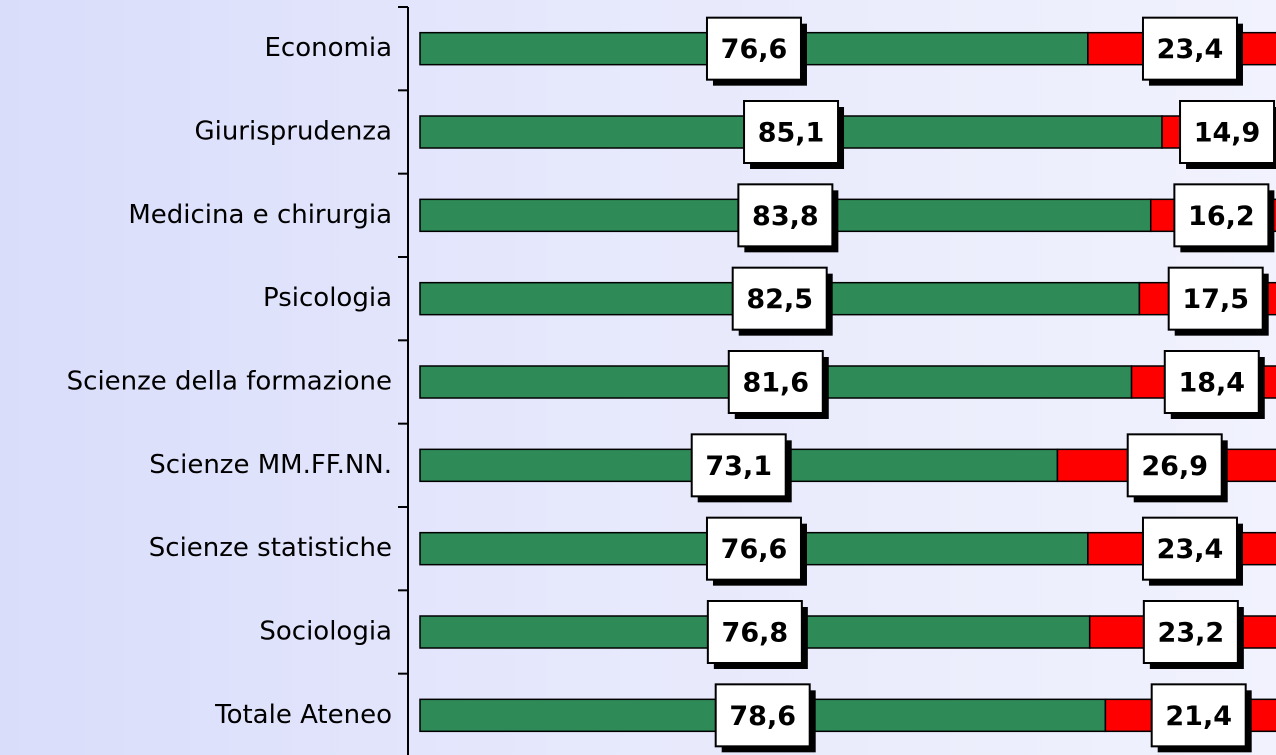 This screenshot has width=1276, height=755. What do you see at coordinates (270, 465) in the screenshot?
I see `category-label: Scienze MM.FF.NN.` at bounding box center [270, 465].